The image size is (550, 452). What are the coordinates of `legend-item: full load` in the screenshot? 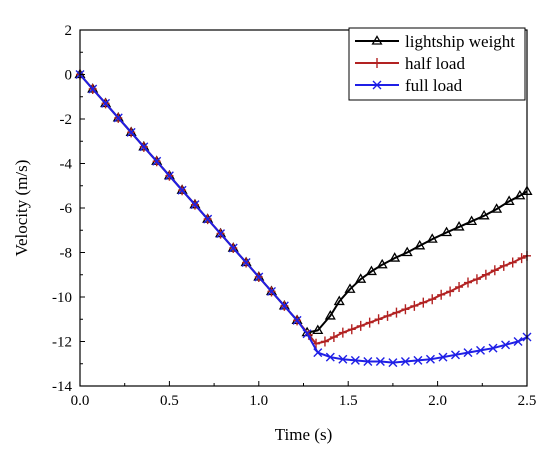 It's located at (409, 85).